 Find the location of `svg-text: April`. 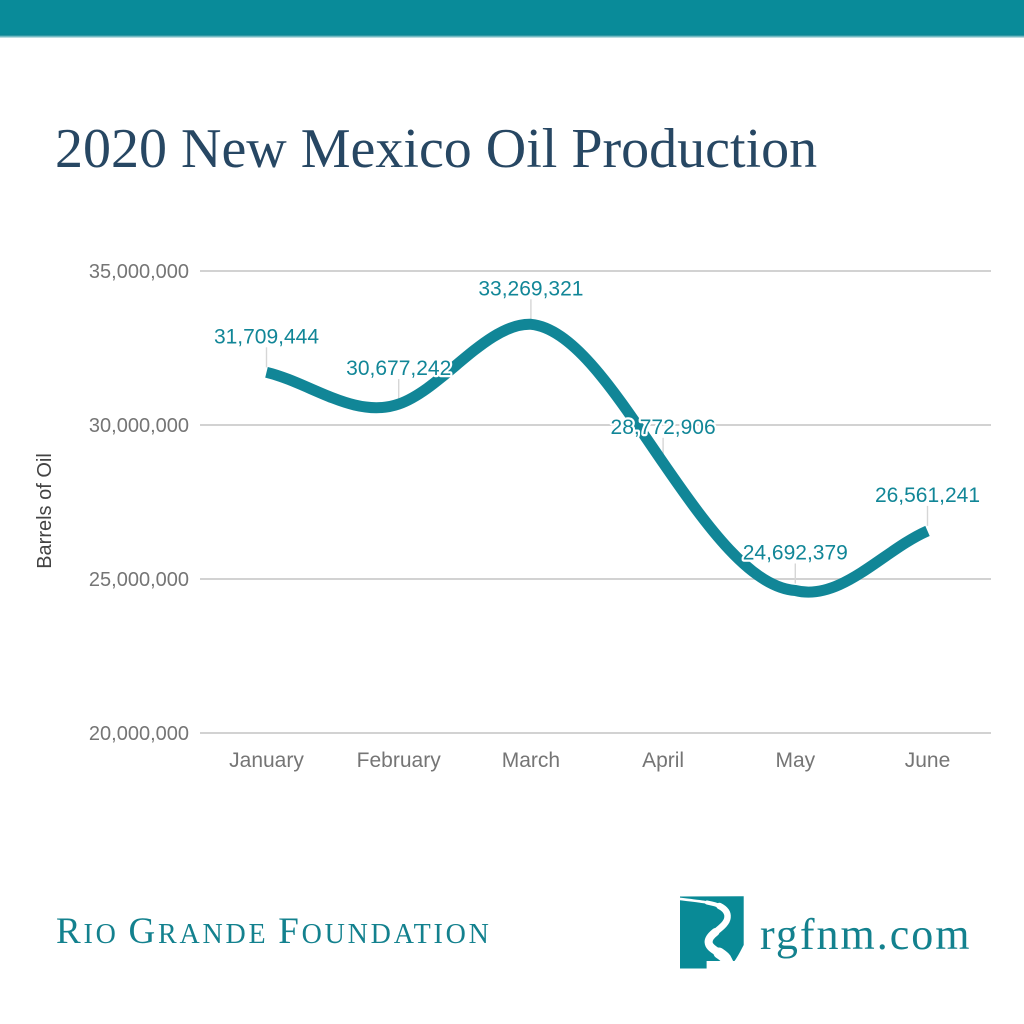

svg-text: April is located at coordinates (663, 760).